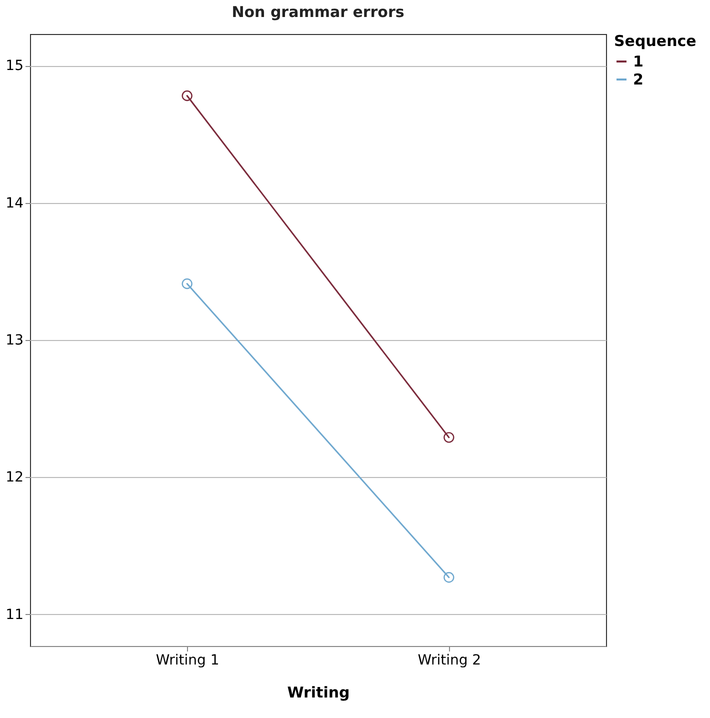  I want to click on x-tick-label: Writing 2, so click(450, 660).